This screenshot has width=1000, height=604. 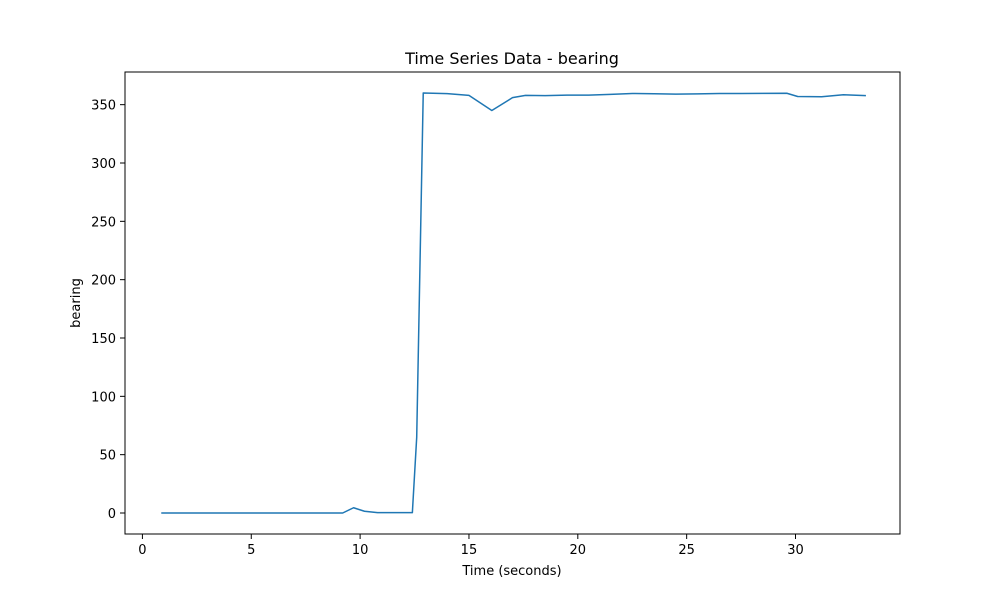 What do you see at coordinates (103, 339) in the screenshot?
I see `y-tick-label: 150` at bounding box center [103, 339].